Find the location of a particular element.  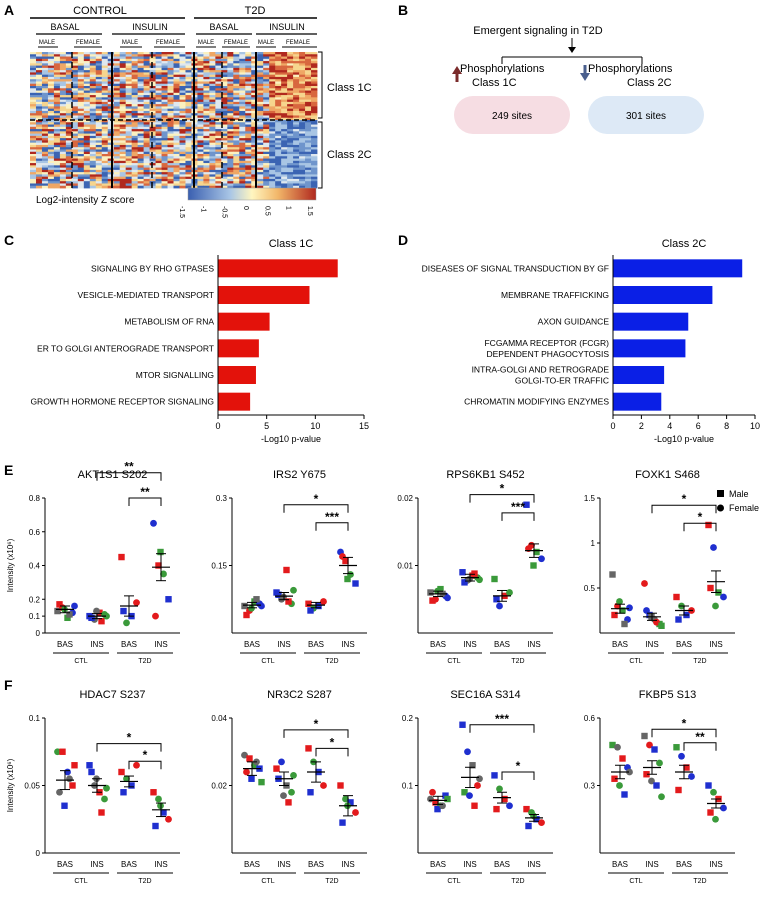

bar-category-label: ER TO GOLGI ANTEROGRADE TRANSPORT is located at coordinates (125, 348).